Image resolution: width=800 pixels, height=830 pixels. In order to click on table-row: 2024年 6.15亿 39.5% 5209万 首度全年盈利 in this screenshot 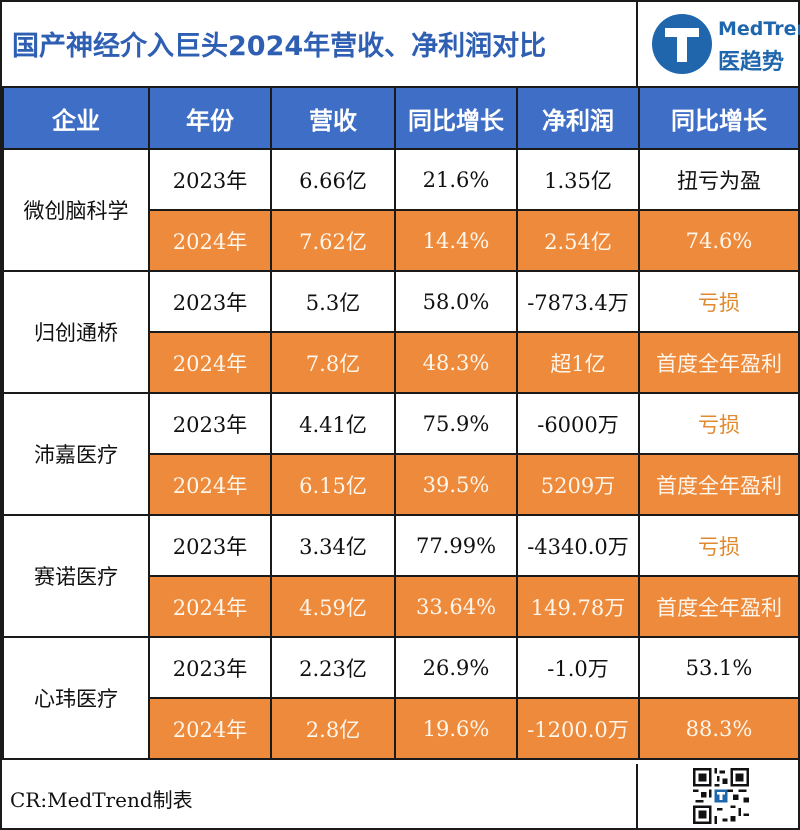, I will do `click(401, 484)`.